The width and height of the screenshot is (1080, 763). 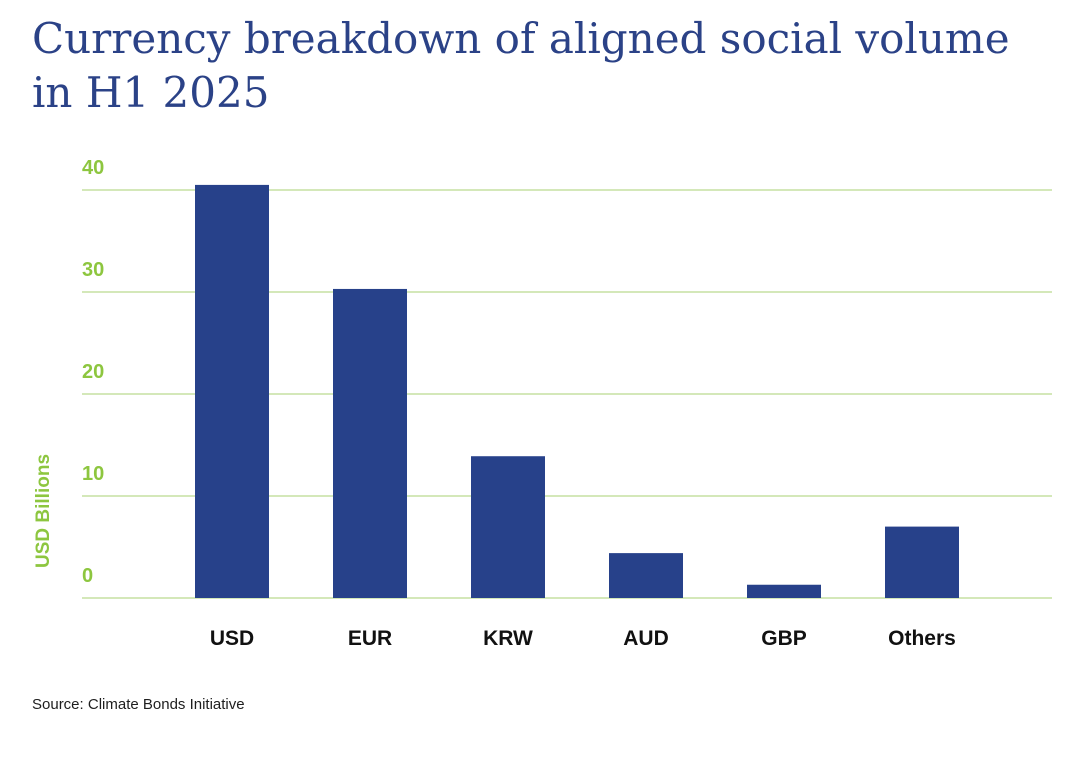 I want to click on y-tick-label: 20, so click(x=93, y=372).